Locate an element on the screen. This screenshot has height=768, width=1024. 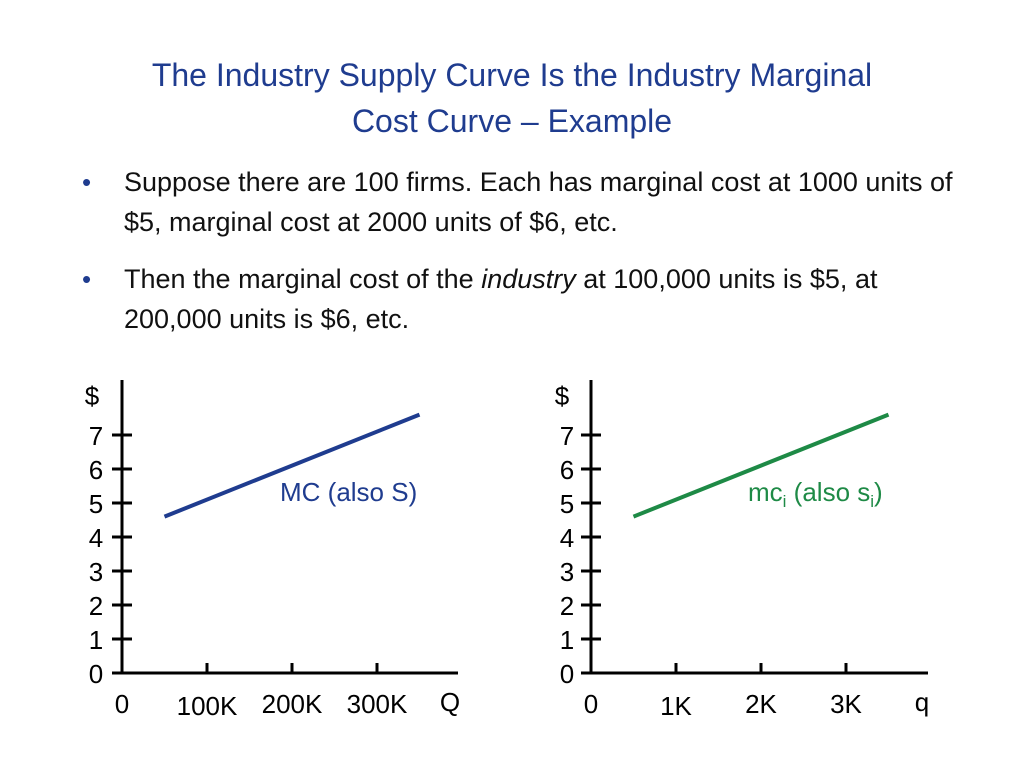
curve-annotation-label: mci (also si) is located at coordinates (815, 494).